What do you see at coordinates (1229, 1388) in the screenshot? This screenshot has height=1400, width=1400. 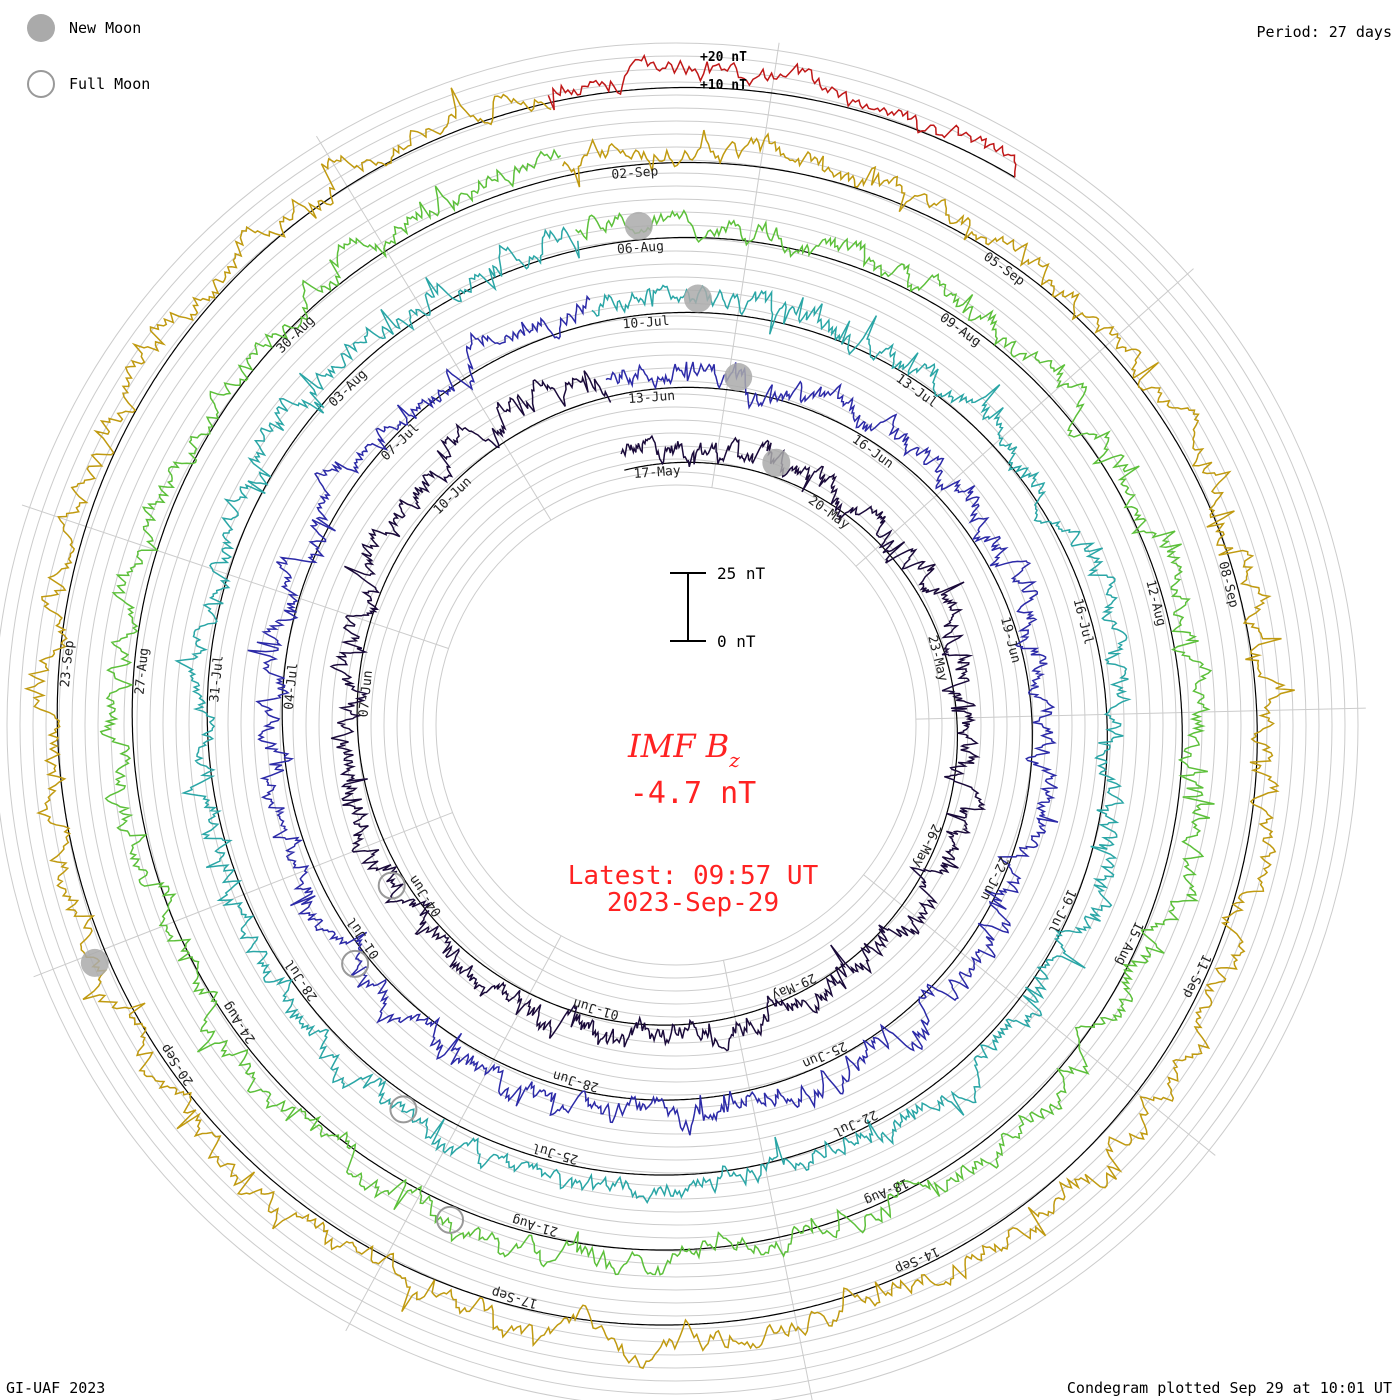 I see `footer-plot-time: Condegram plotted Sep 29 at 10:01 UT` at bounding box center [1229, 1388].